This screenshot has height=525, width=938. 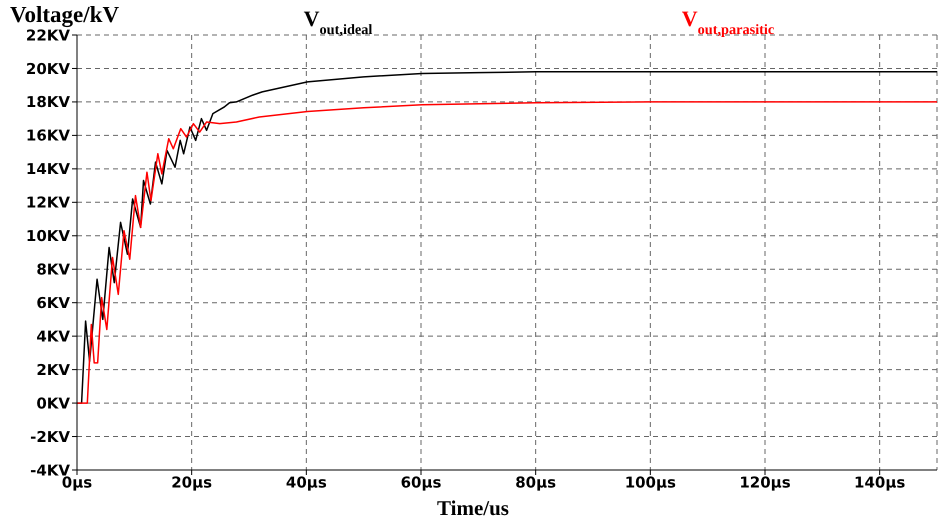 What do you see at coordinates (535, 483) in the screenshot?
I see `x-tick-label: 80µs` at bounding box center [535, 483].